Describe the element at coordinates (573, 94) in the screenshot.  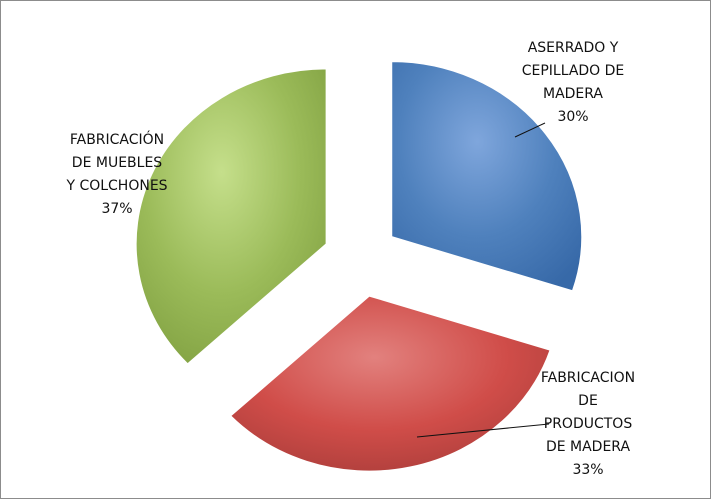
I see `slice-1-label-line-3: MADERA` at that location.